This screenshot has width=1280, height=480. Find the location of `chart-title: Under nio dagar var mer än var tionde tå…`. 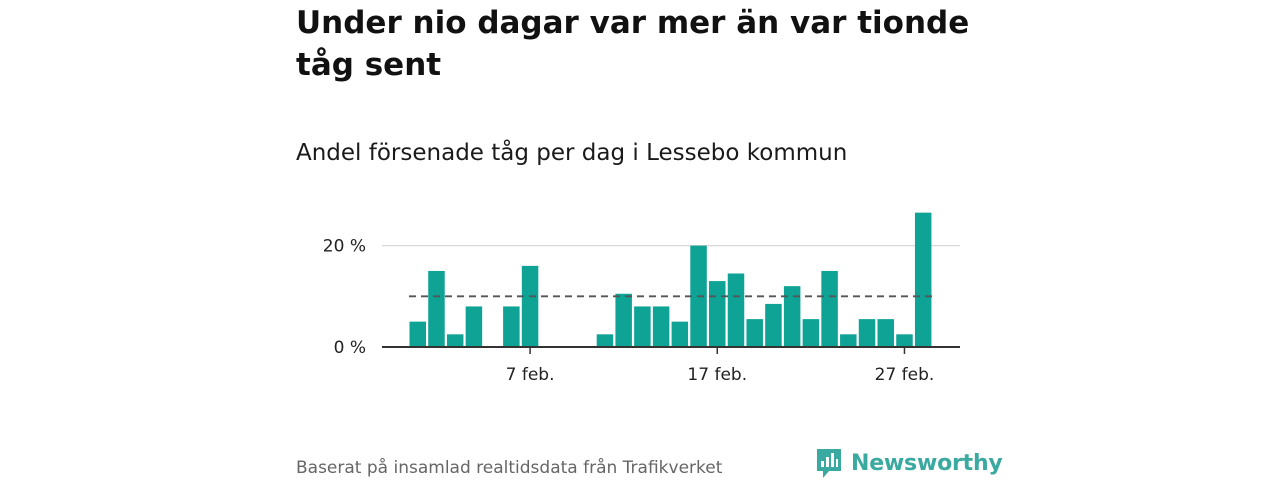

chart-title: Under nio dagar var mer än var tionde tå… is located at coordinates (633, 44).